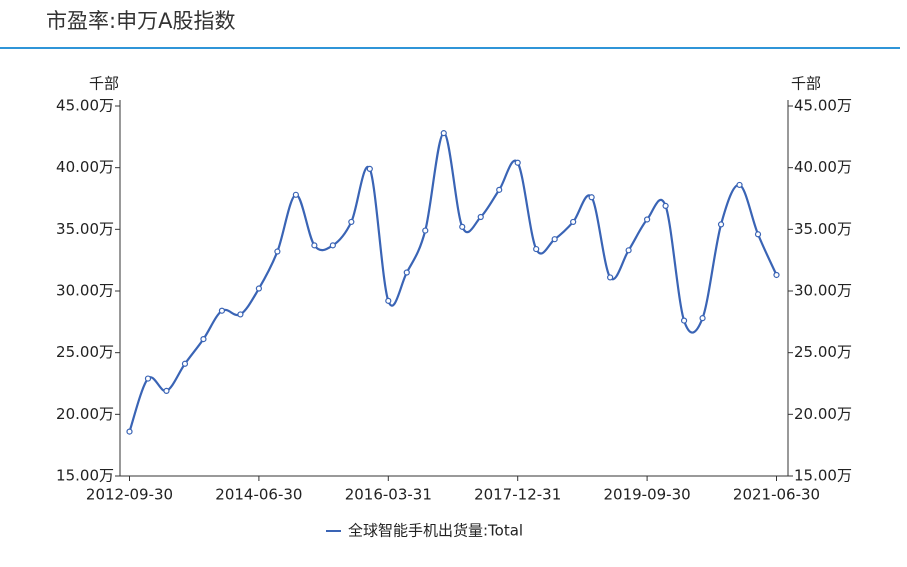 This screenshot has height=567, width=907. What do you see at coordinates (823, 352) in the screenshot?
I see `y2-tick-label: 25.00万` at bounding box center [823, 352].